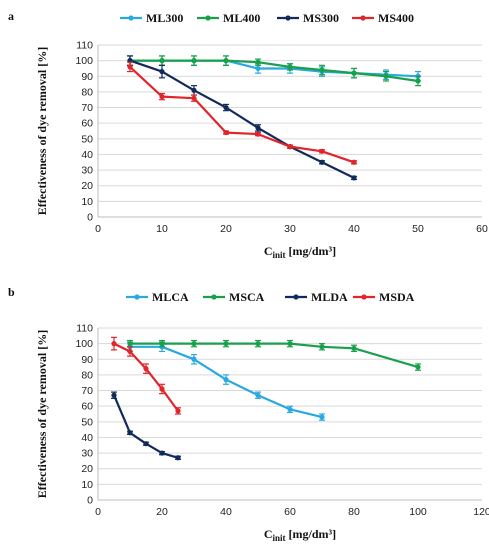 The image size is (489, 550). I want to click on legend-label: MSCA, so click(247, 297).